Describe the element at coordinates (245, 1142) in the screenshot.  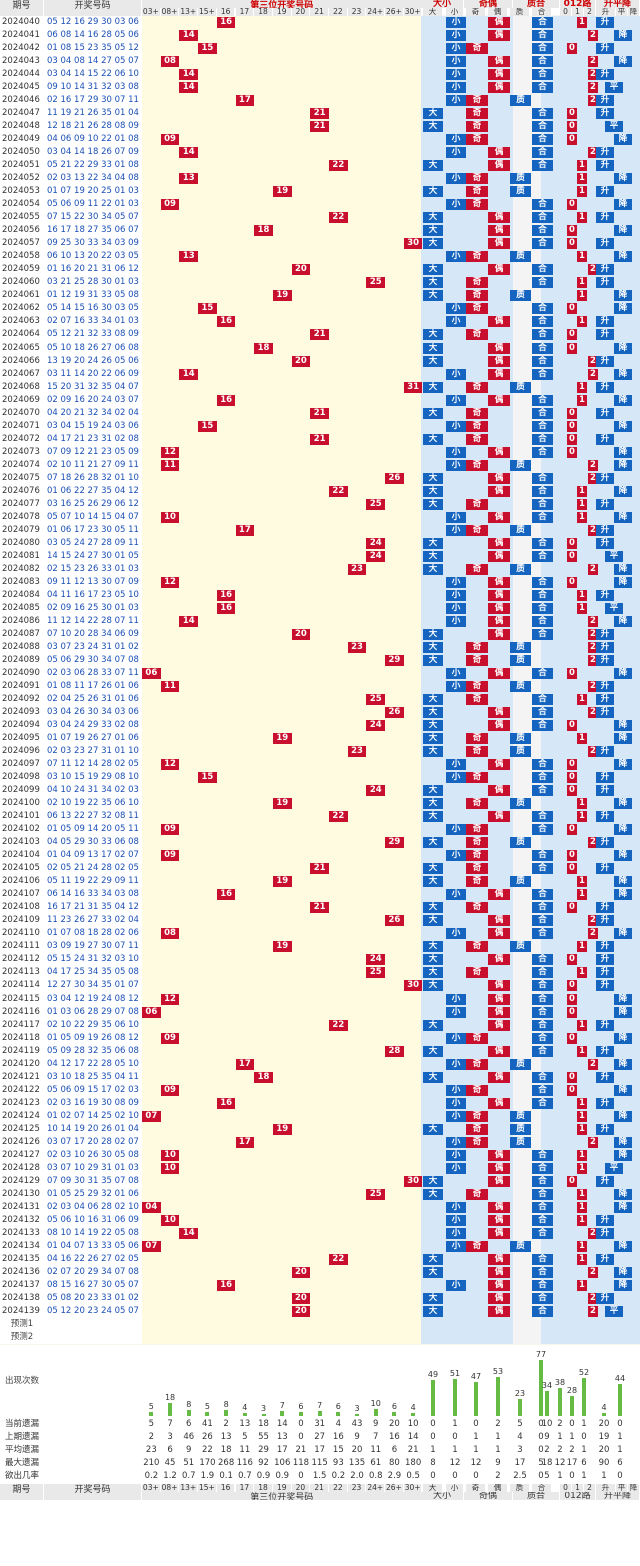
I see `position-value-mark: 17` at that location.